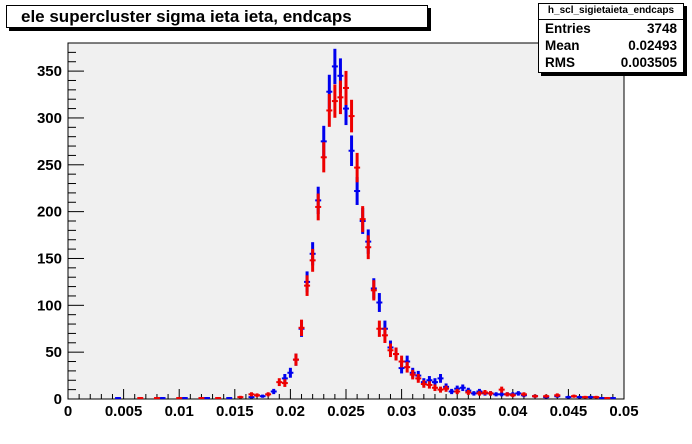  What do you see at coordinates (611, 45) in the screenshot?
I see `stats-row-mean: Mean 0.02493` at bounding box center [611, 45].